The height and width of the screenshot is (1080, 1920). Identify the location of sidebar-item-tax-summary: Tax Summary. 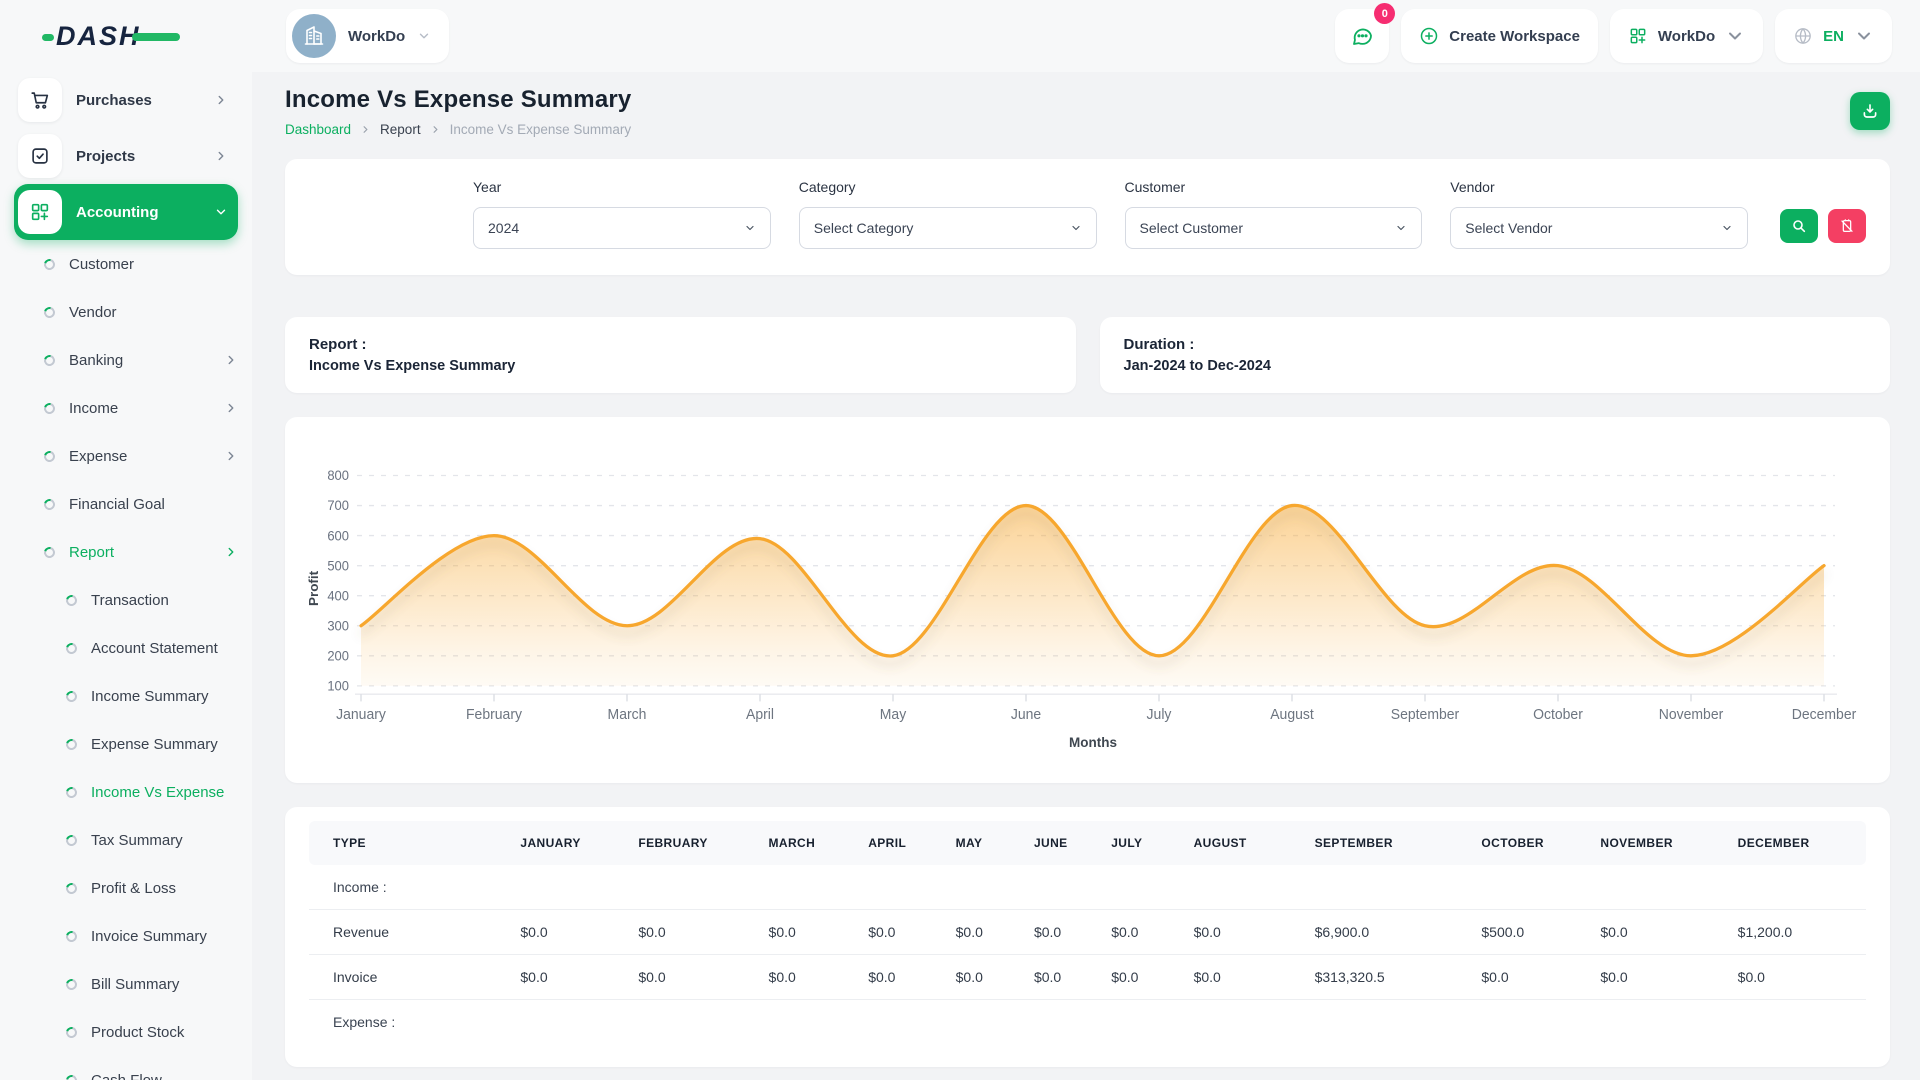
(126, 840).